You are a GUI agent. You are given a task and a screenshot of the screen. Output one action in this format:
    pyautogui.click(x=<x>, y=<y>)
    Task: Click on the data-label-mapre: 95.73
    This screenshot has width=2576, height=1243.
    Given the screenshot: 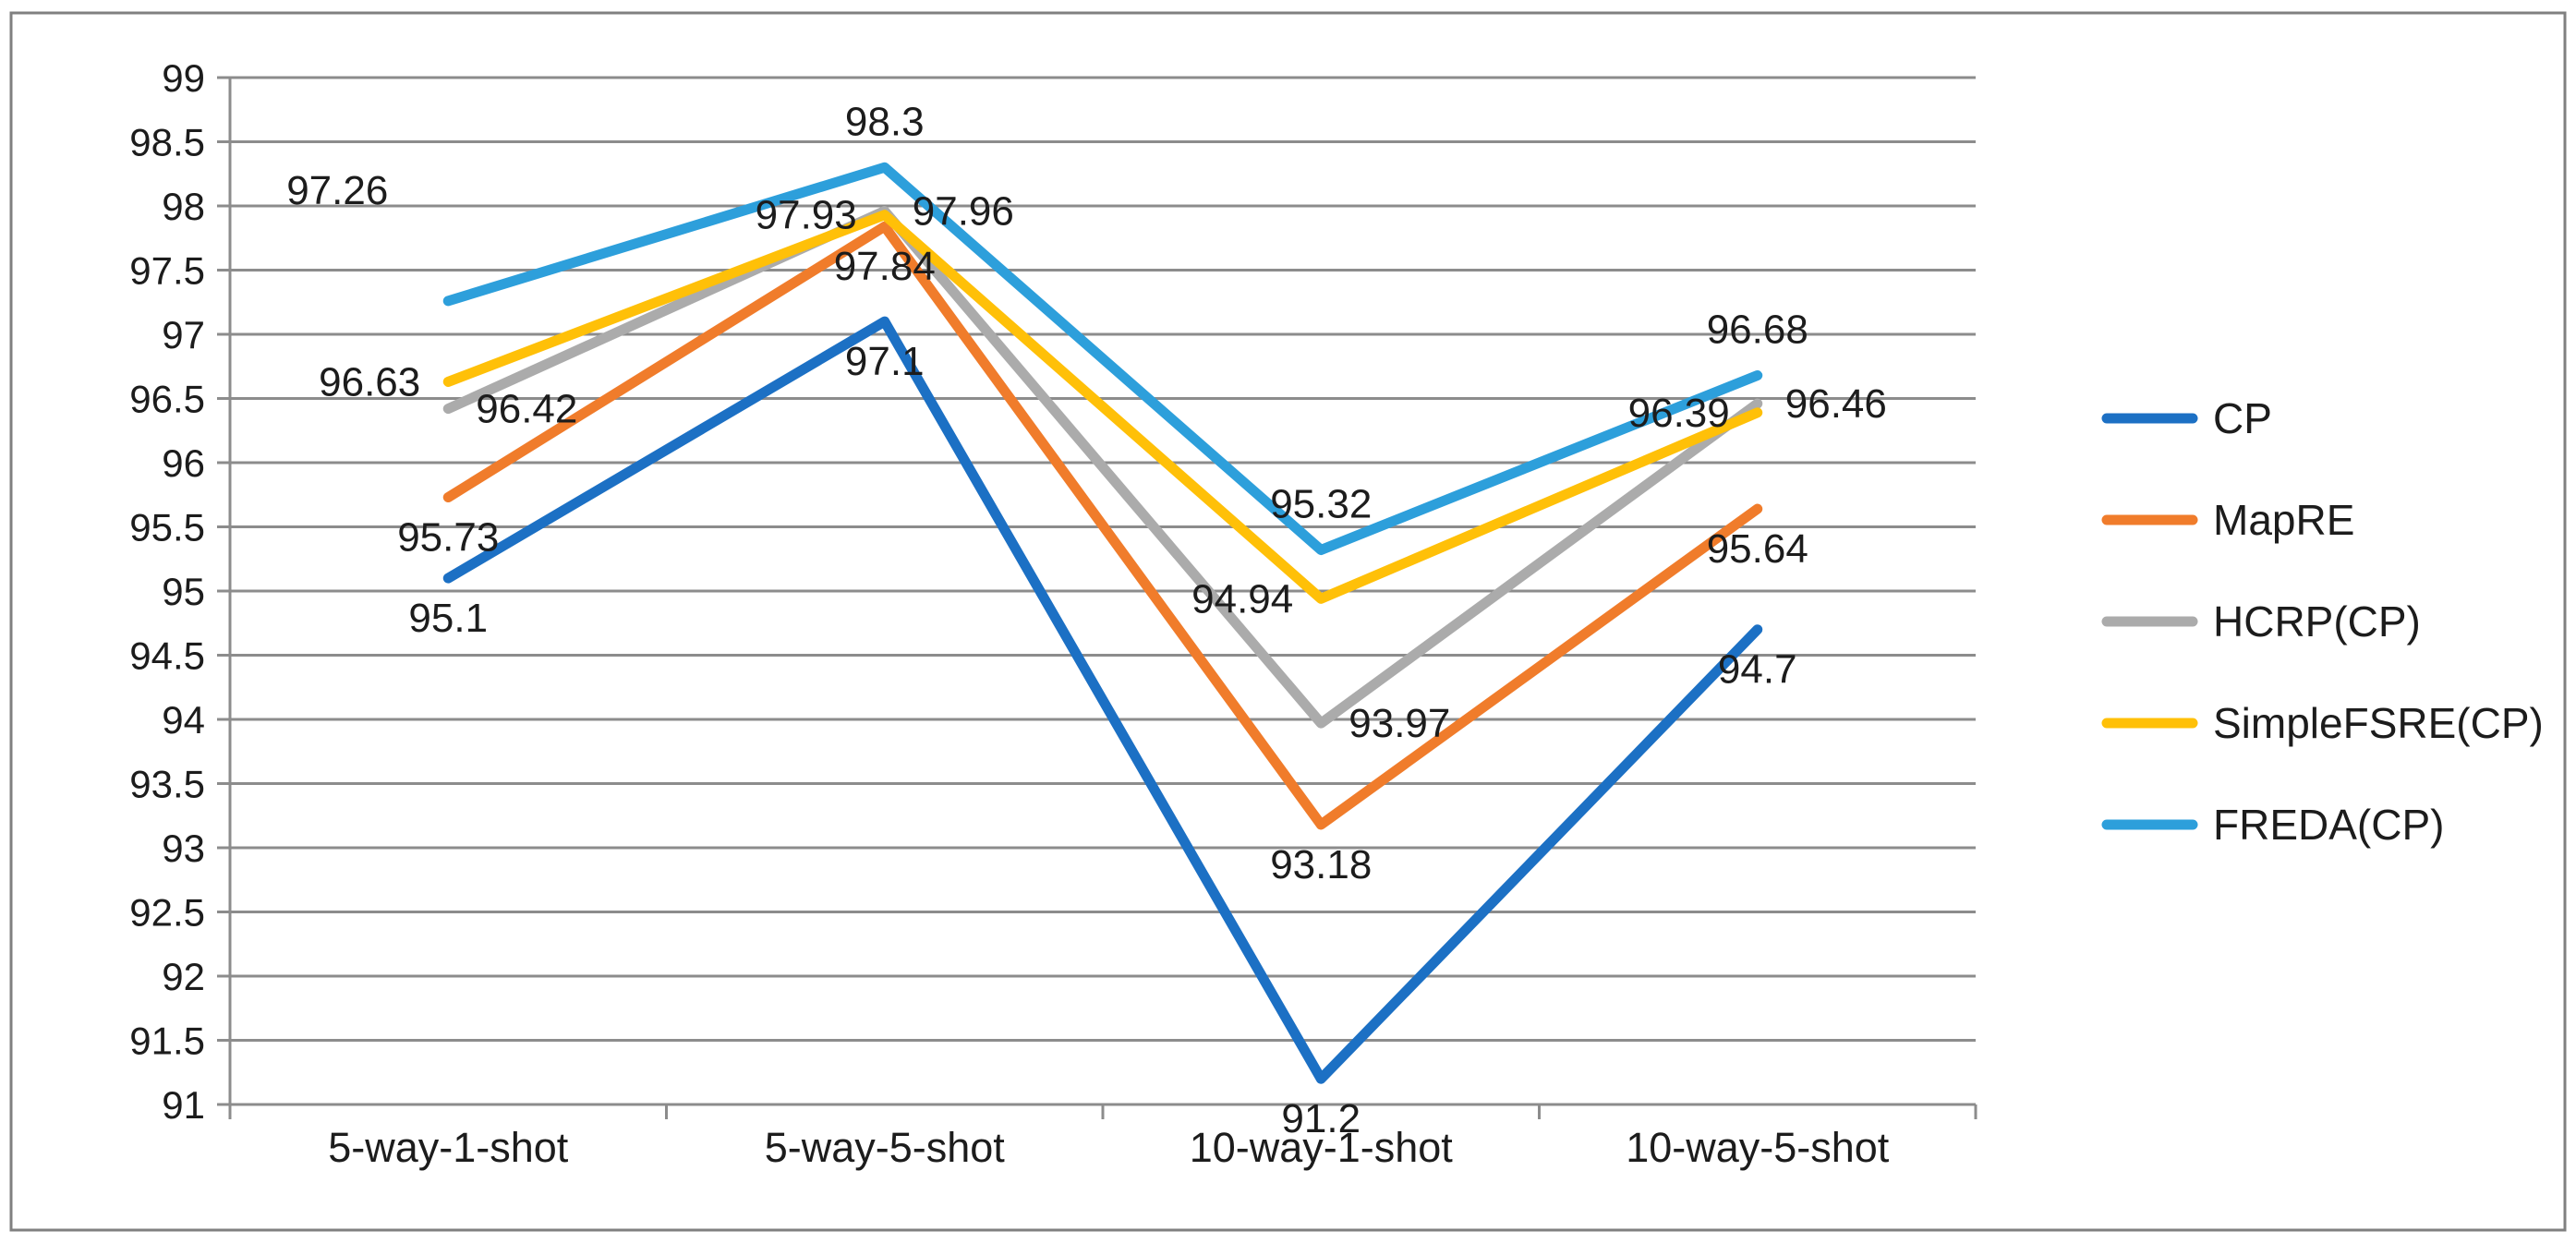 What is the action you would take?
    pyautogui.click(x=448, y=538)
    